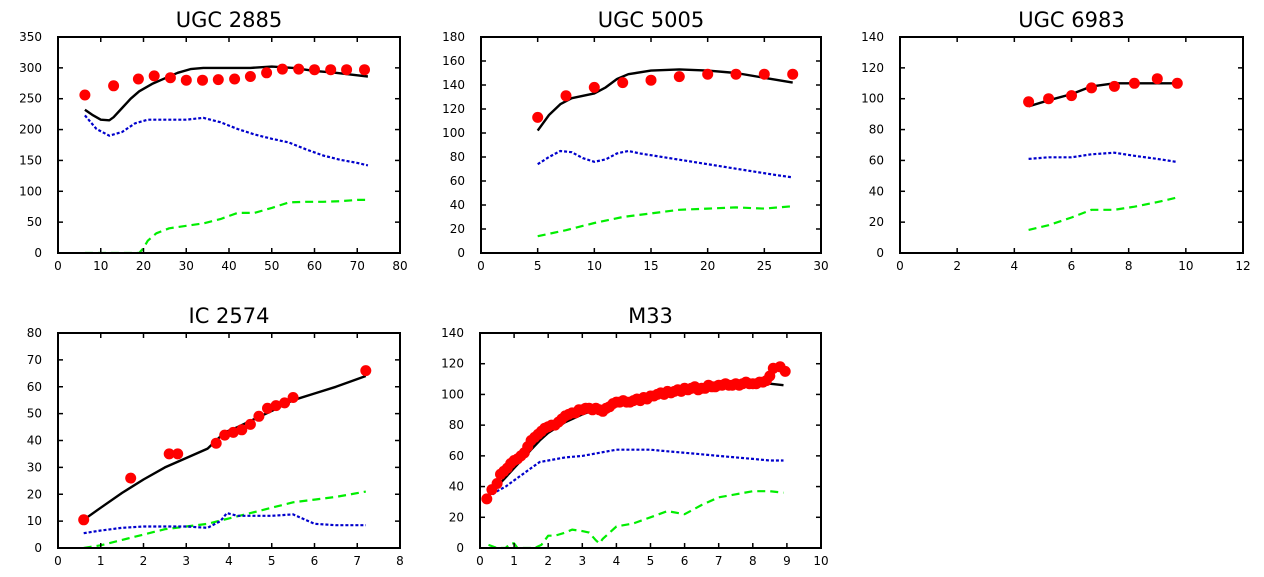 This screenshot has height=577, width=1264. I want to click on y-tick-label: 180, so click(453, 37).